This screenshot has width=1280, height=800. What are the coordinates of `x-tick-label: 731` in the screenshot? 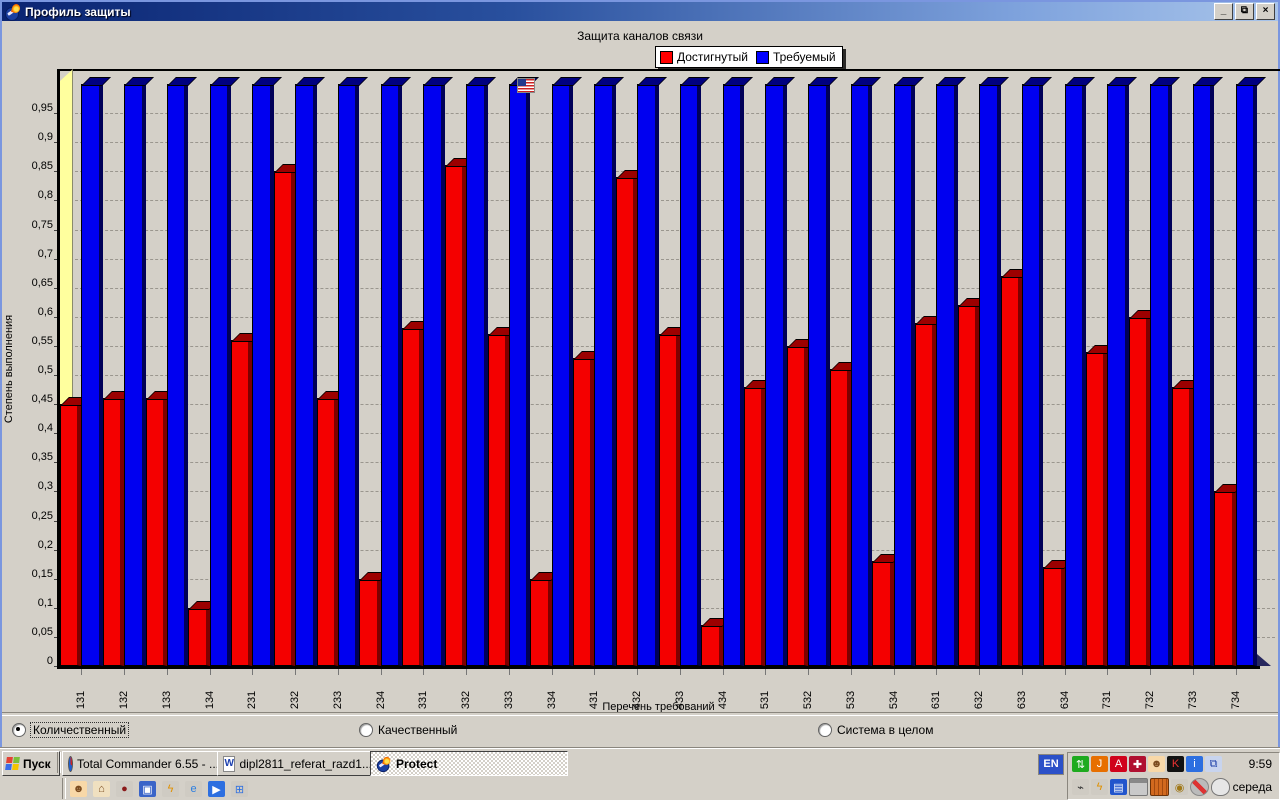 It's located at (1107, 700).